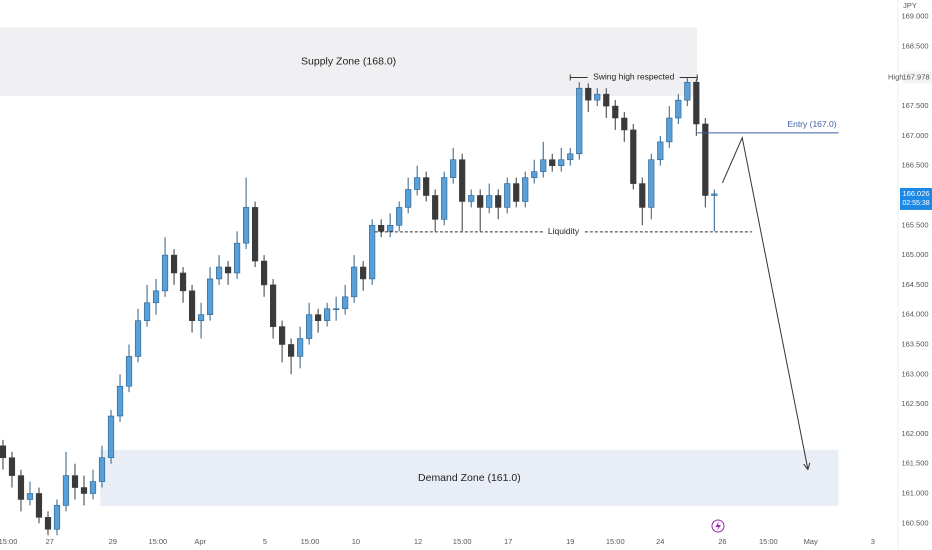 The height and width of the screenshot is (550, 932). I want to click on x-tick-label: 12, so click(418, 541).